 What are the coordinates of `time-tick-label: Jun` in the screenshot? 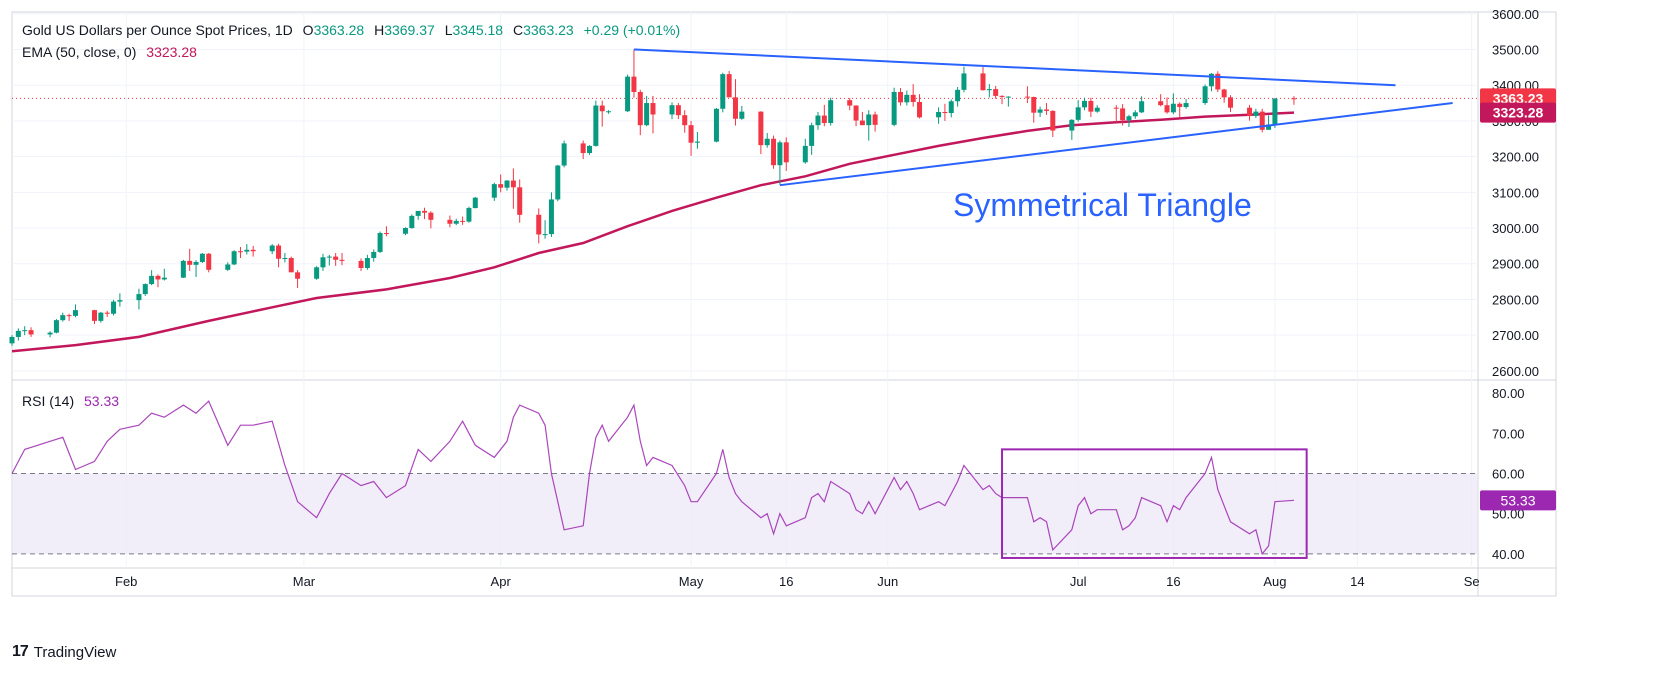 It's located at (887, 581).